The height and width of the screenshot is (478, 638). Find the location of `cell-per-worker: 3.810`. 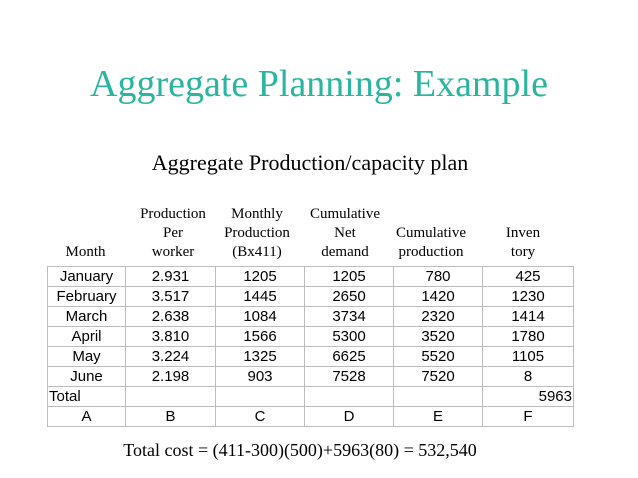

cell-per-worker: 3.810 is located at coordinates (170, 336).